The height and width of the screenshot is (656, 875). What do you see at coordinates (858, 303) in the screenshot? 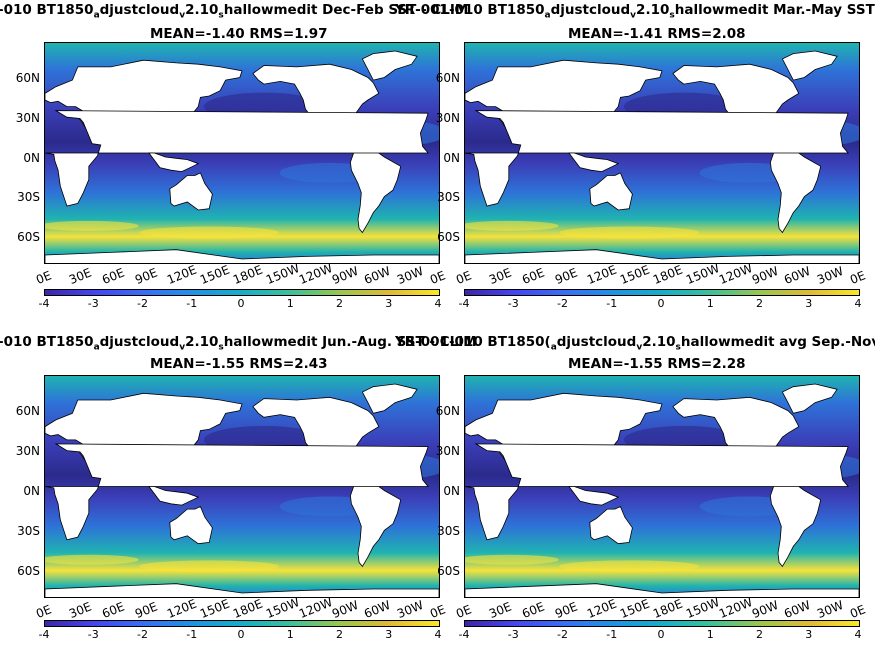
I see `colorbar-tick-label: 4` at bounding box center [858, 303].